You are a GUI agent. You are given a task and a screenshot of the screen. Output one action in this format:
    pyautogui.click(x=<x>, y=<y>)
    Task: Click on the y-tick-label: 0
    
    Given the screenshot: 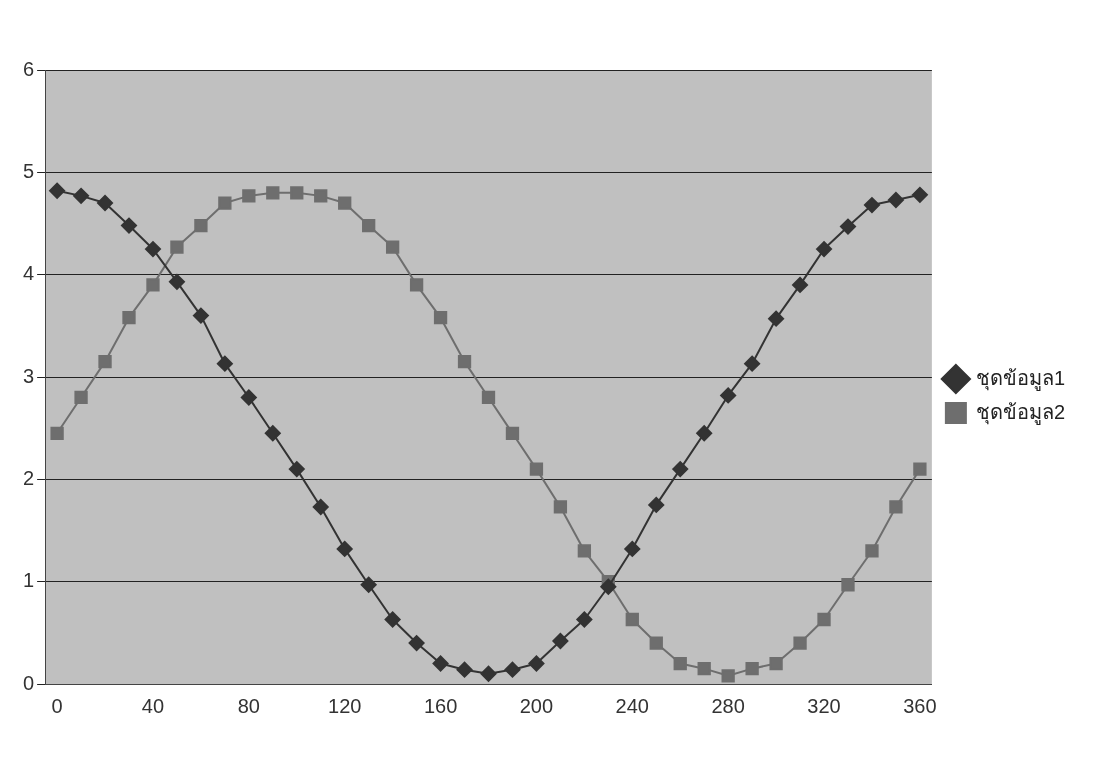 What is the action you would take?
    pyautogui.click(x=29, y=682)
    